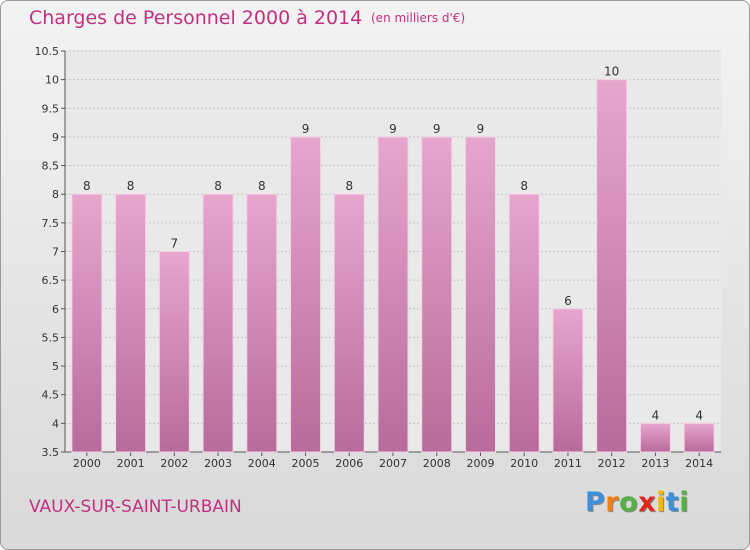  Describe the element at coordinates (524, 463) in the screenshot. I see `x-tick-label: 2010` at that location.